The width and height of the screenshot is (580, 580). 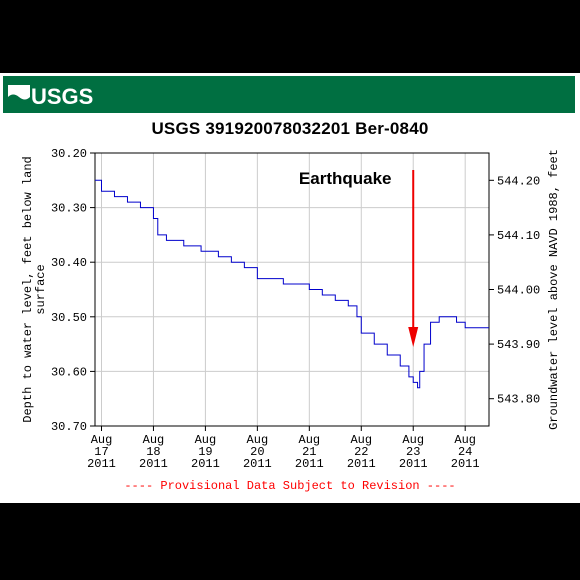 I want to click on usgs-banner: USGS, so click(x=289, y=94).